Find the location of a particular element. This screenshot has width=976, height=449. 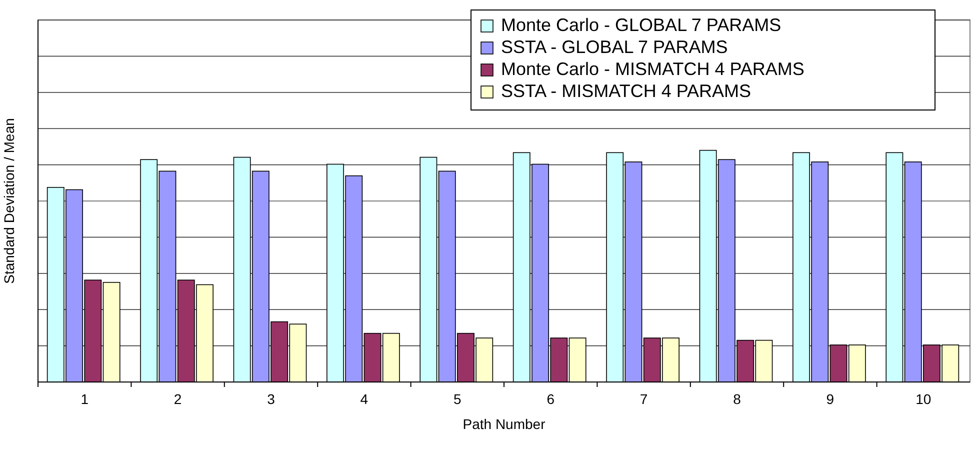

legend-label: Monte Carlo - GLOBAL 7 PARAMS is located at coordinates (641, 25).